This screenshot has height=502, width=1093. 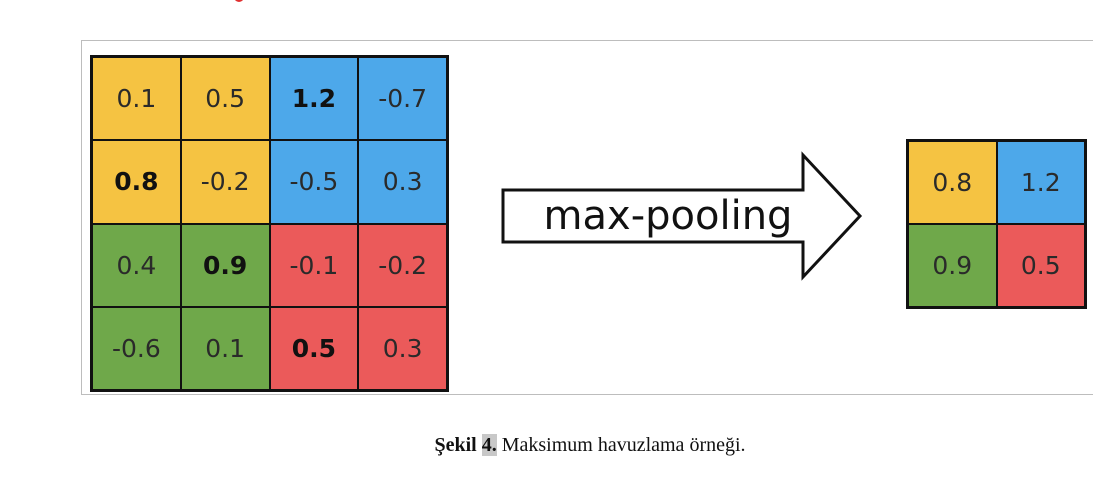 I want to click on input-matrix-cell: -0.7, so click(x=402, y=99).